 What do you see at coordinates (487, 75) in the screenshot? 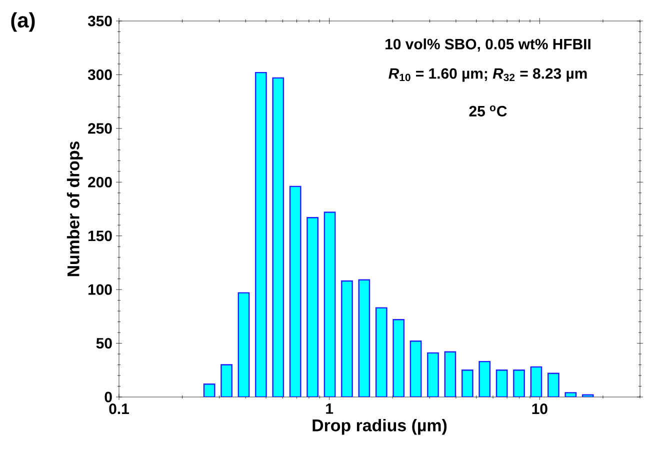
I see `annotation: R$_{10}$ = 1.60 µm; R$_{32}$ = 8.23 µm` at bounding box center [487, 75].